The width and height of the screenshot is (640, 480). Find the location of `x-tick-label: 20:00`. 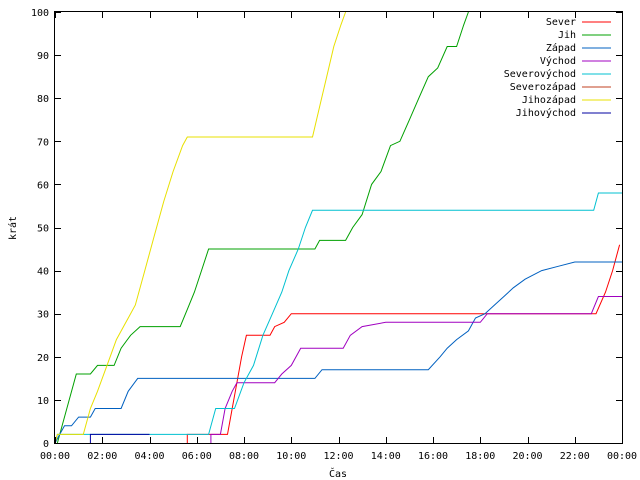

x-tick-label: 20:00 is located at coordinates (527, 456).